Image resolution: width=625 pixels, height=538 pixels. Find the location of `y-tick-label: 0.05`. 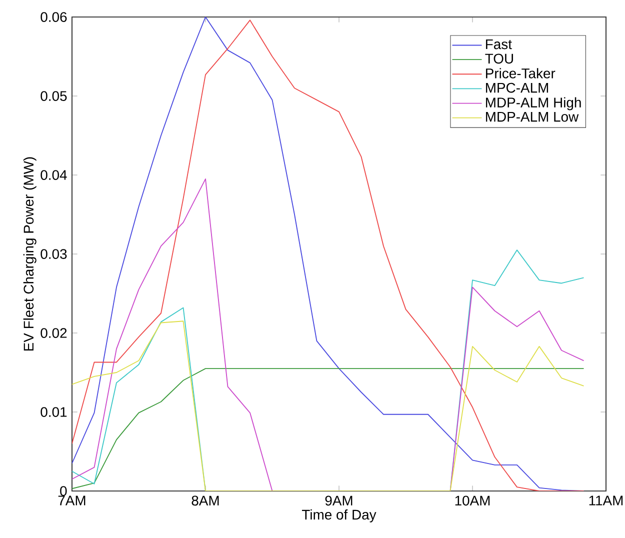

y-tick-label: 0.05 is located at coordinates (53, 96).